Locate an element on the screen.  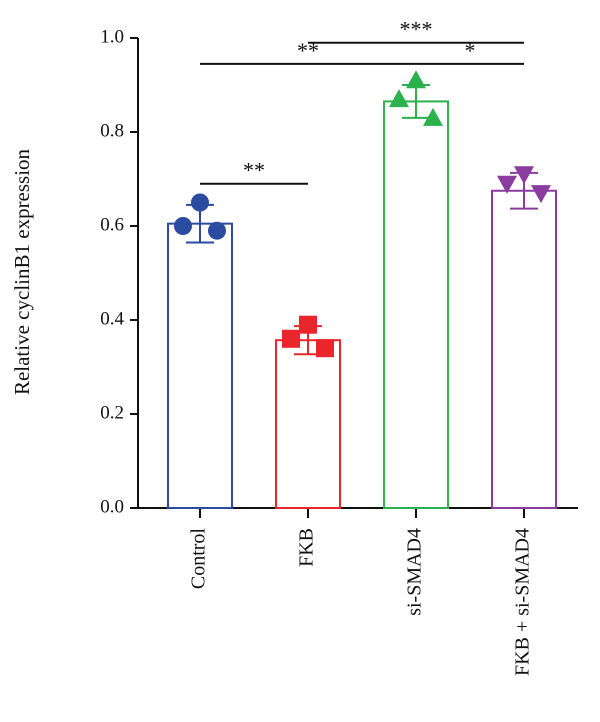
y-axis-title: Relative cyclinB1 expression is located at coordinates (22, 271).